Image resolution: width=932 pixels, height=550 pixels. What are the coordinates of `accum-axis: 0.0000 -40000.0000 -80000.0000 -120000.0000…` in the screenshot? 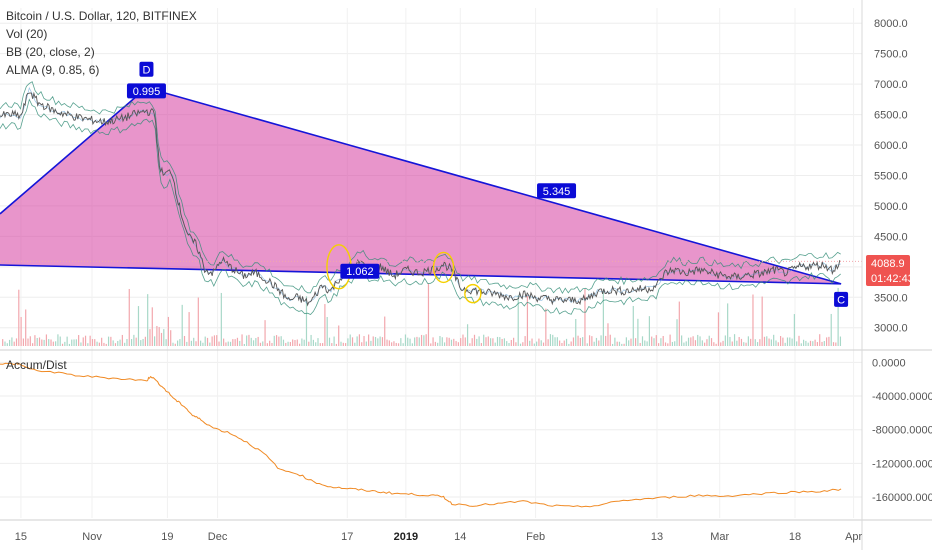 It's located at (902, 430).